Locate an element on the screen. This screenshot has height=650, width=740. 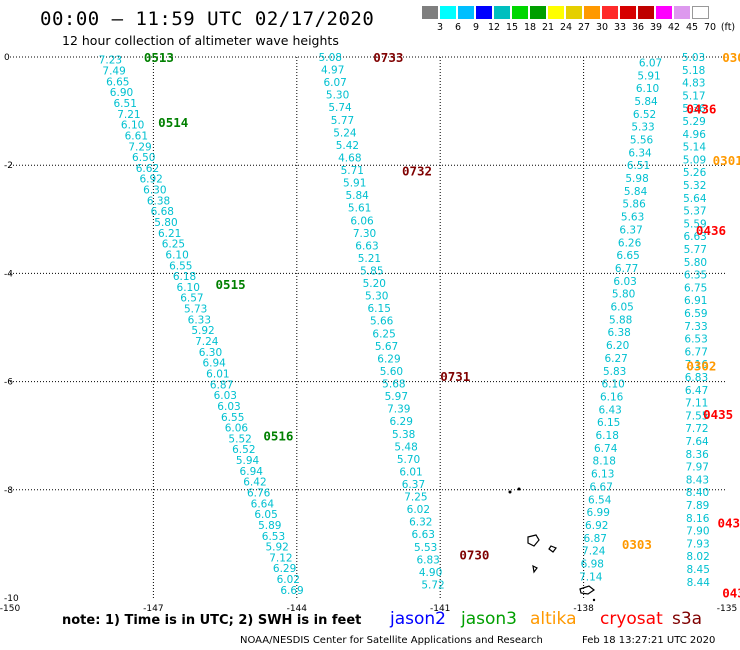
pass-time-label: 0731 is located at coordinates (455, 376).